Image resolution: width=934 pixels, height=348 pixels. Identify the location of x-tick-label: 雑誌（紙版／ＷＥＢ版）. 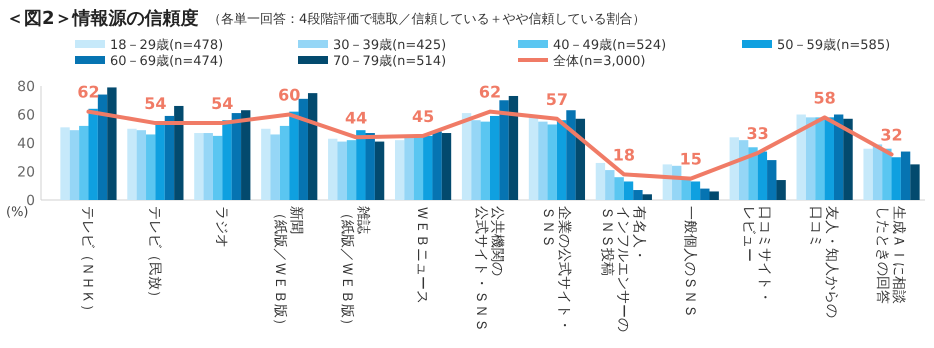
(355, 269).